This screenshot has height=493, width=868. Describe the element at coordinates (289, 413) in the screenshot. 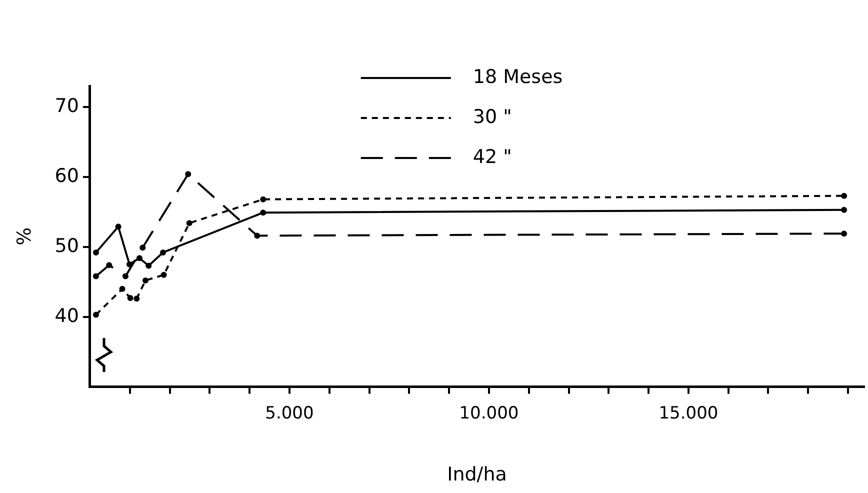

I see `x-tick-label: 5.000` at that location.